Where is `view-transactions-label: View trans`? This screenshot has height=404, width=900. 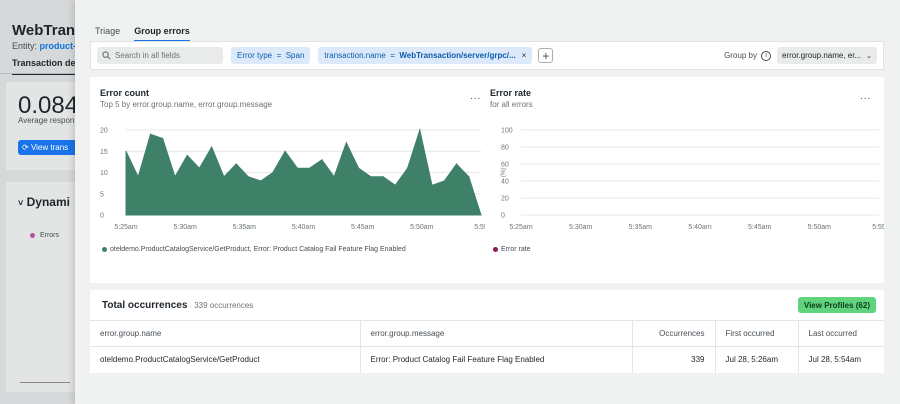 view-transactions-label: View trans is located at coordinates (49, 147).